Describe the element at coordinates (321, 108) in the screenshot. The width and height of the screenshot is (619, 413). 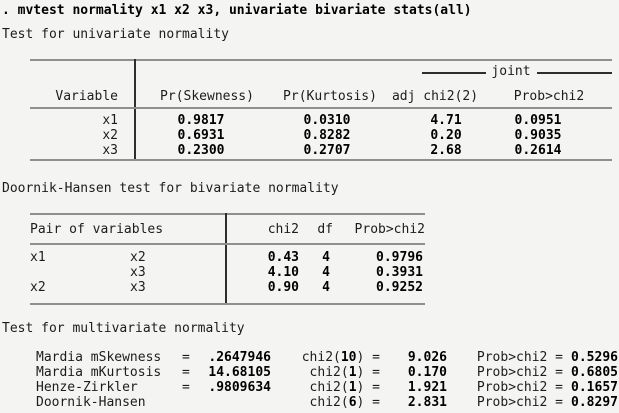
I see `univariate-header-rule` at that location.